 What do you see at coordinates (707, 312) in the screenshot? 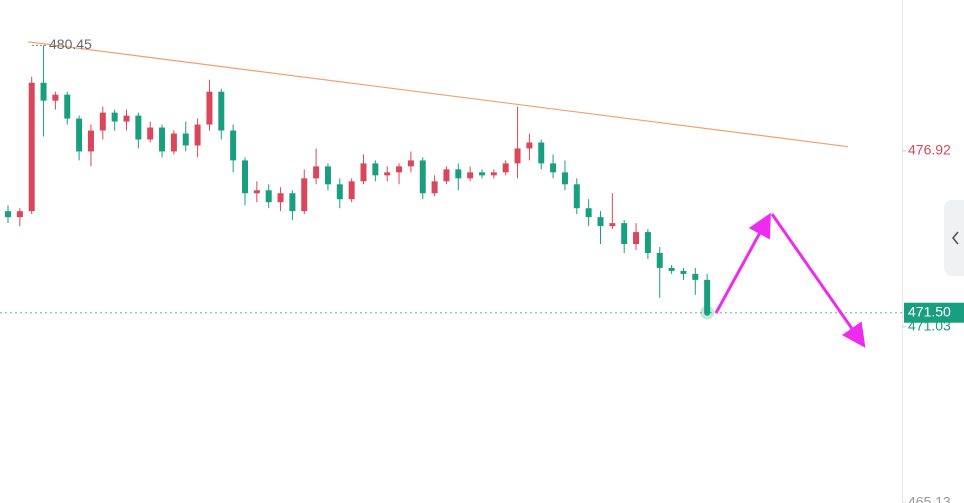
I see `last-price-dot` at bounding box center [707, 312].